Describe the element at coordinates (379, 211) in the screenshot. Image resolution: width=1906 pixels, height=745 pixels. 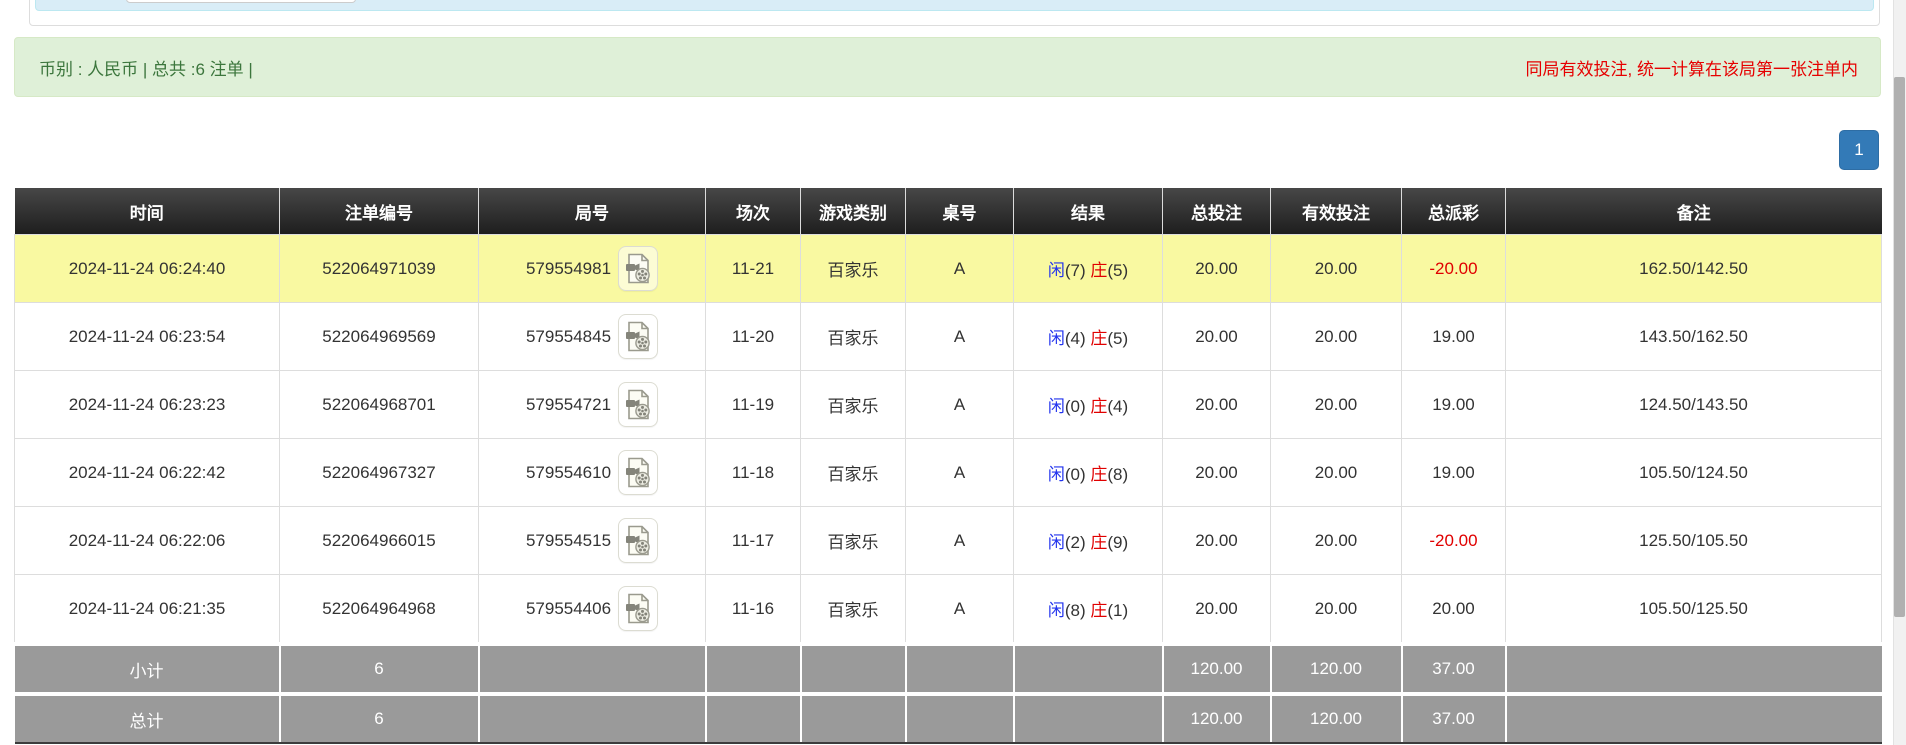
I see `col-header-bet-no: 注单编号` at that location.